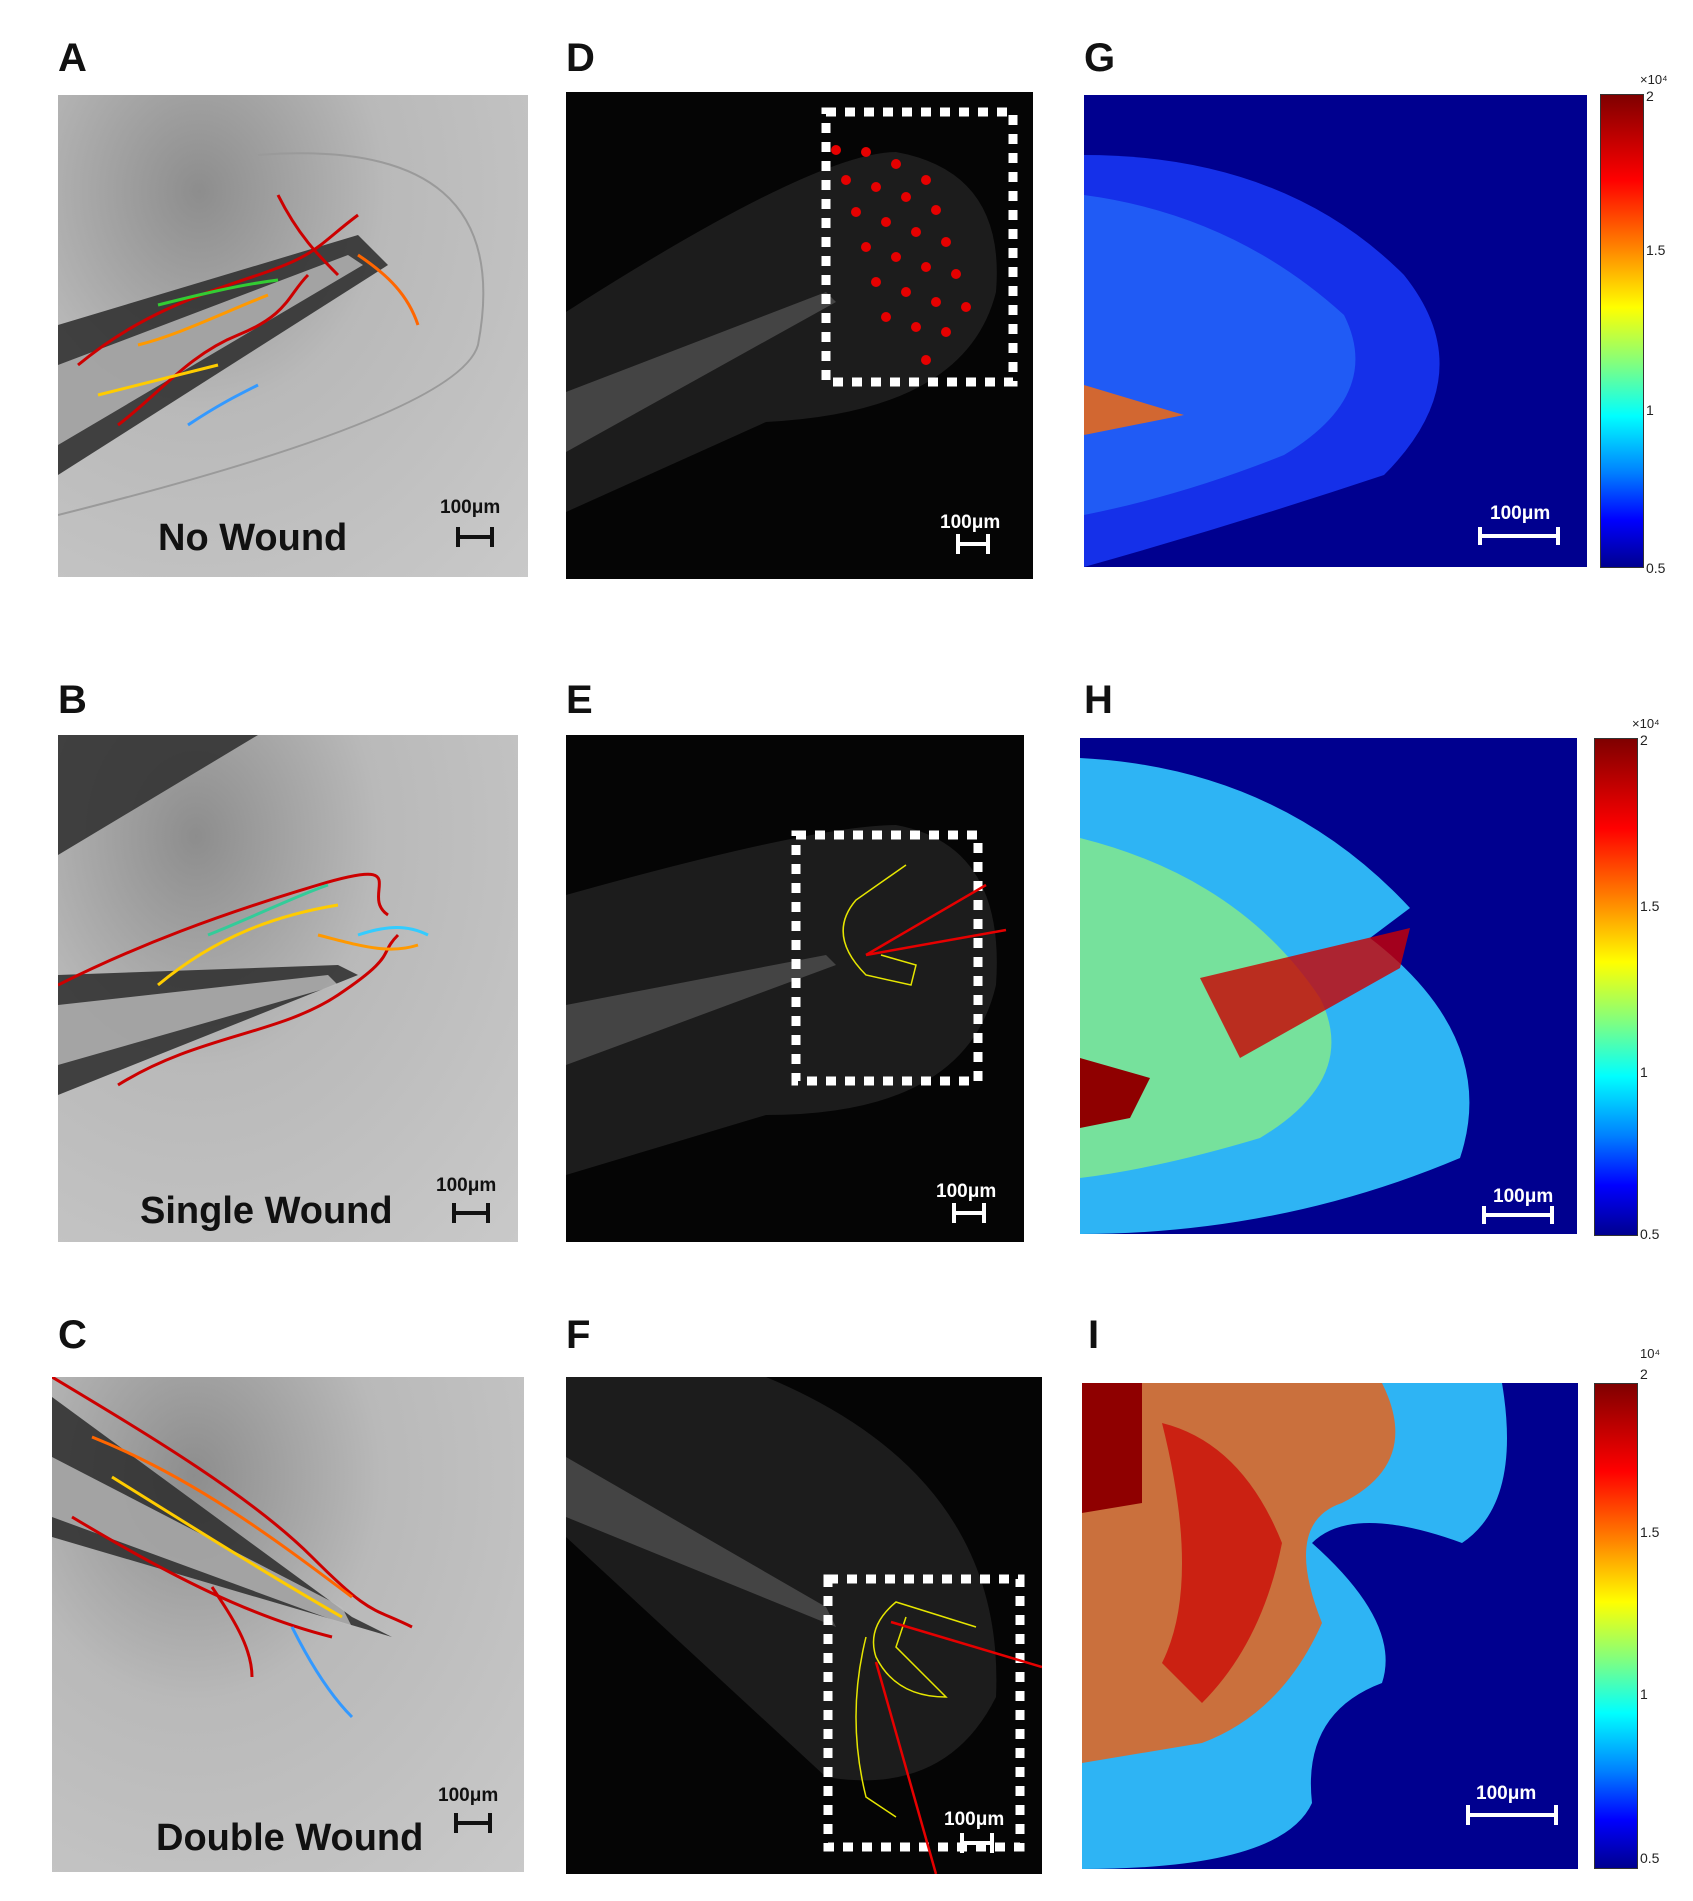  I want to click on brightfield-image-double-wound: Double Wound 100μm, so click(288, 1624).